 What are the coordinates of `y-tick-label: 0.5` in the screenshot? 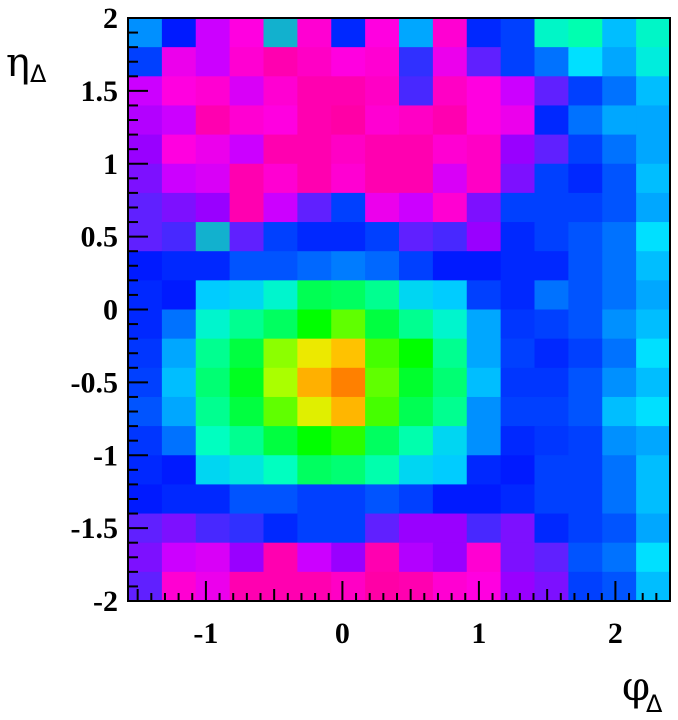 It's located at (100, 237).